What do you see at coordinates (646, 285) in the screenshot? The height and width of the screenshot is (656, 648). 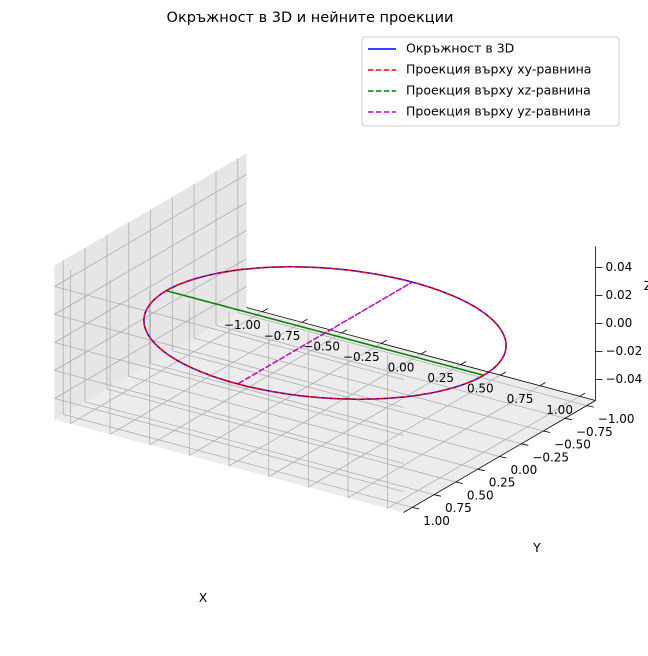 I see `z-axis-label: Z` at bounding box center [646, 285].